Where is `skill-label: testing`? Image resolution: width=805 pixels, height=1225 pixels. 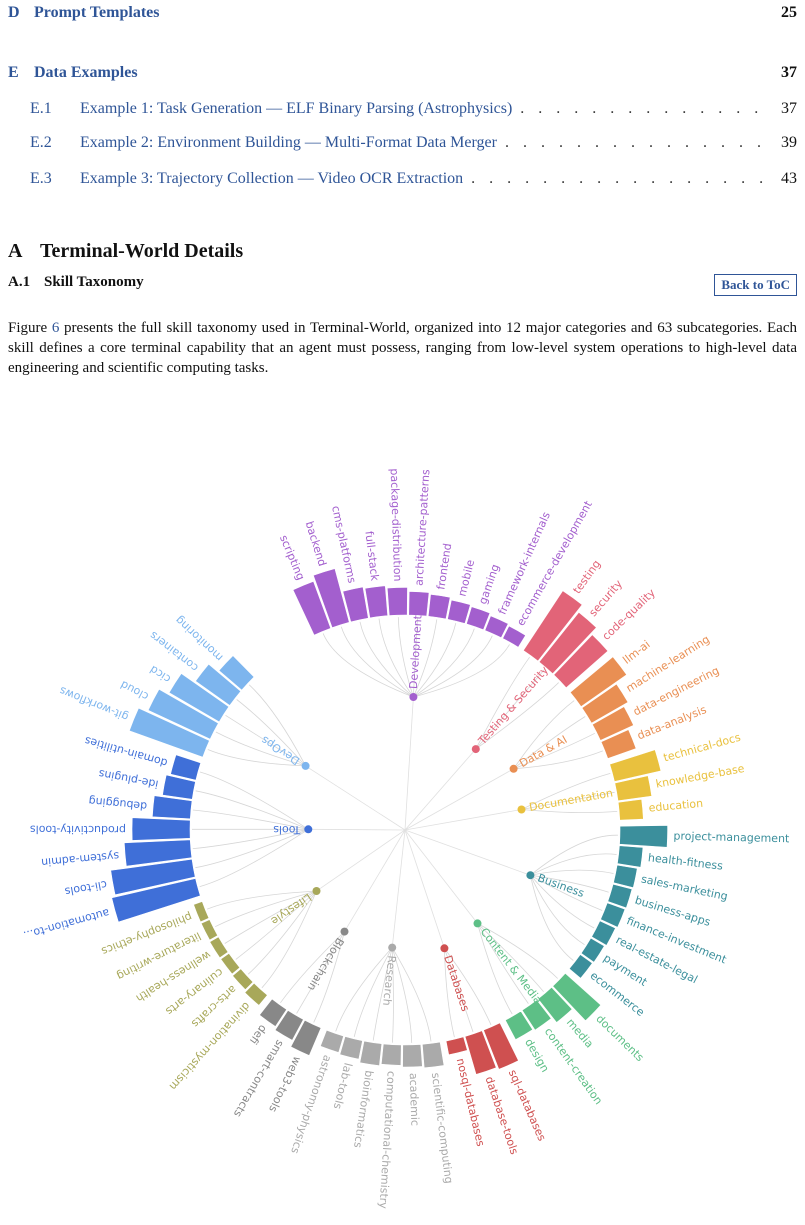 skill-label: testing is located at coordinates (586, 577).